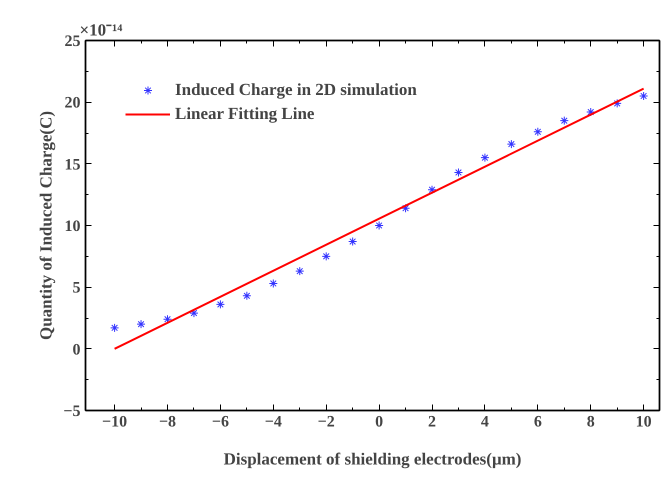  I want to click on x-tick-label: −4, so click(273, 422).